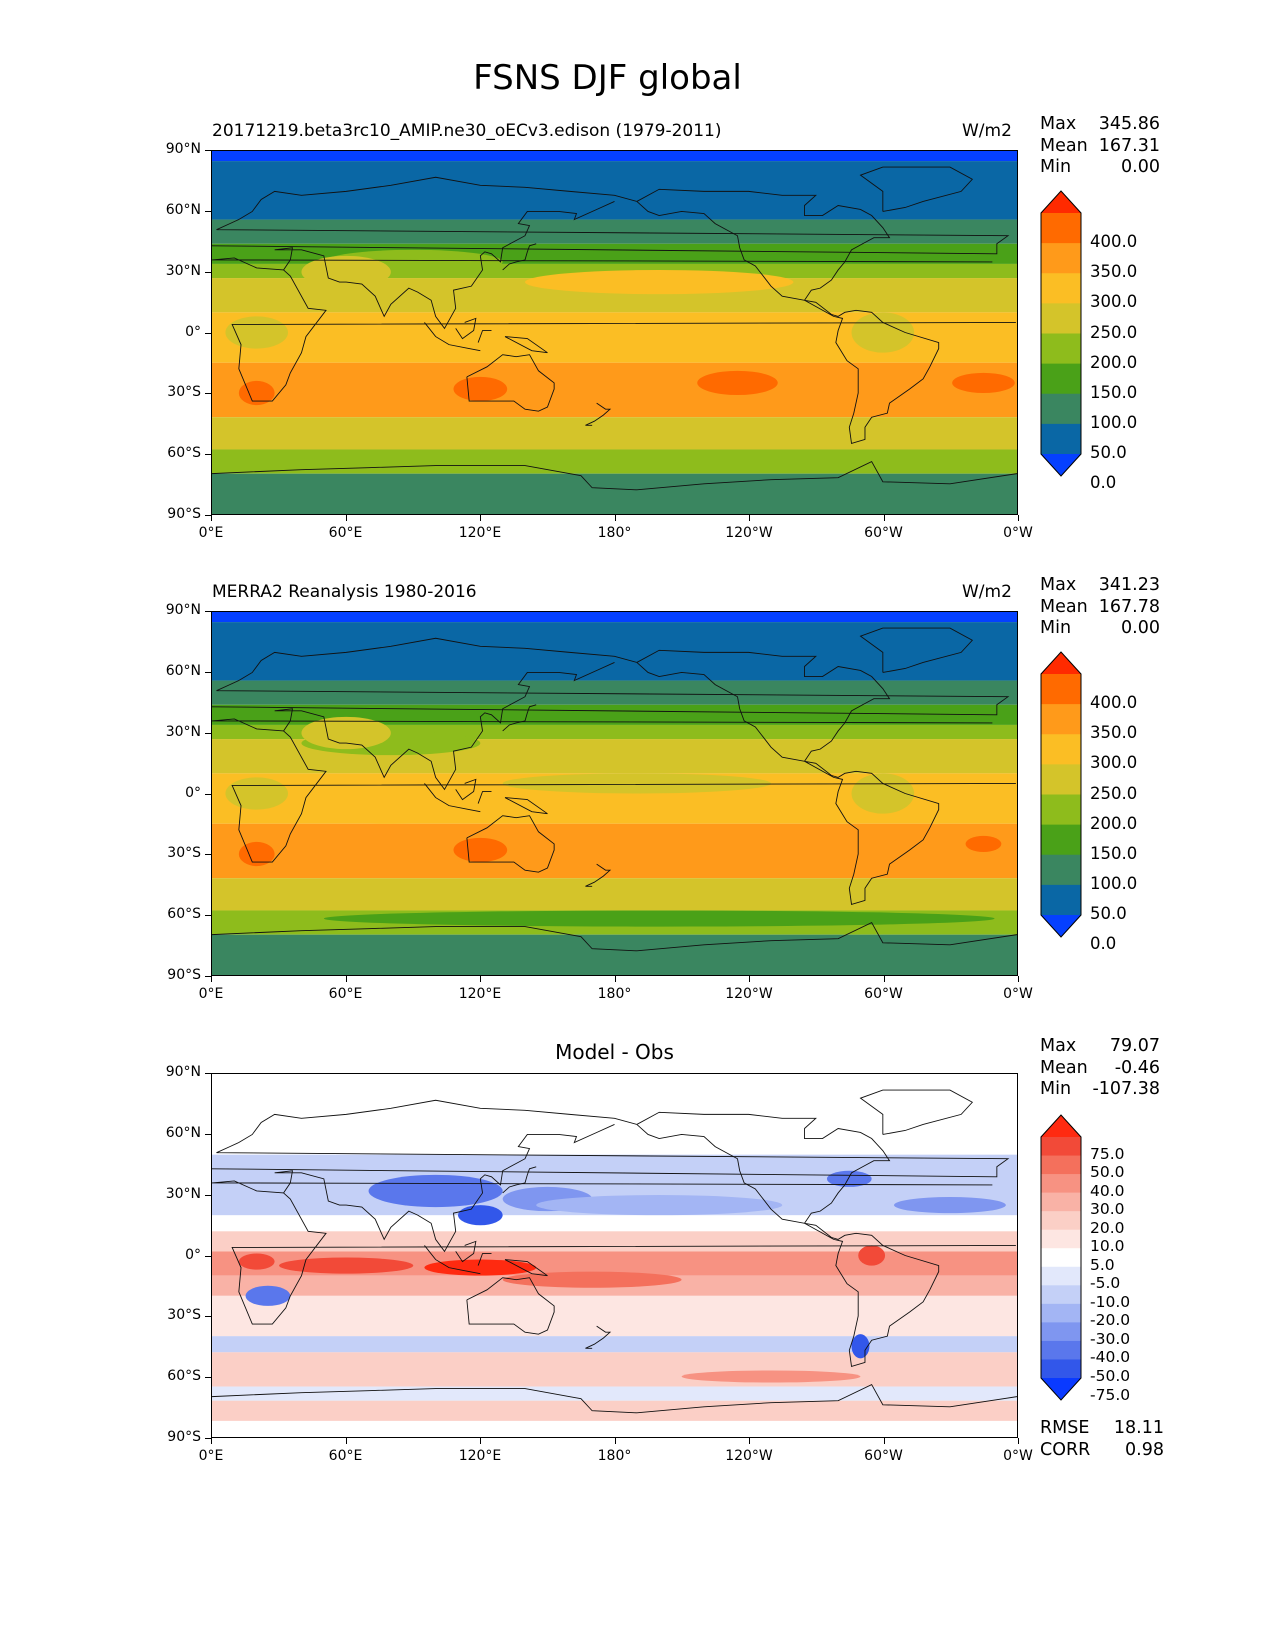 The image size is (1275, 1650). What do you see at coordinates (183, 1193) in the screenshot?
I see `lat-tick-label: 30°N` at bounding box center [183, 1193].